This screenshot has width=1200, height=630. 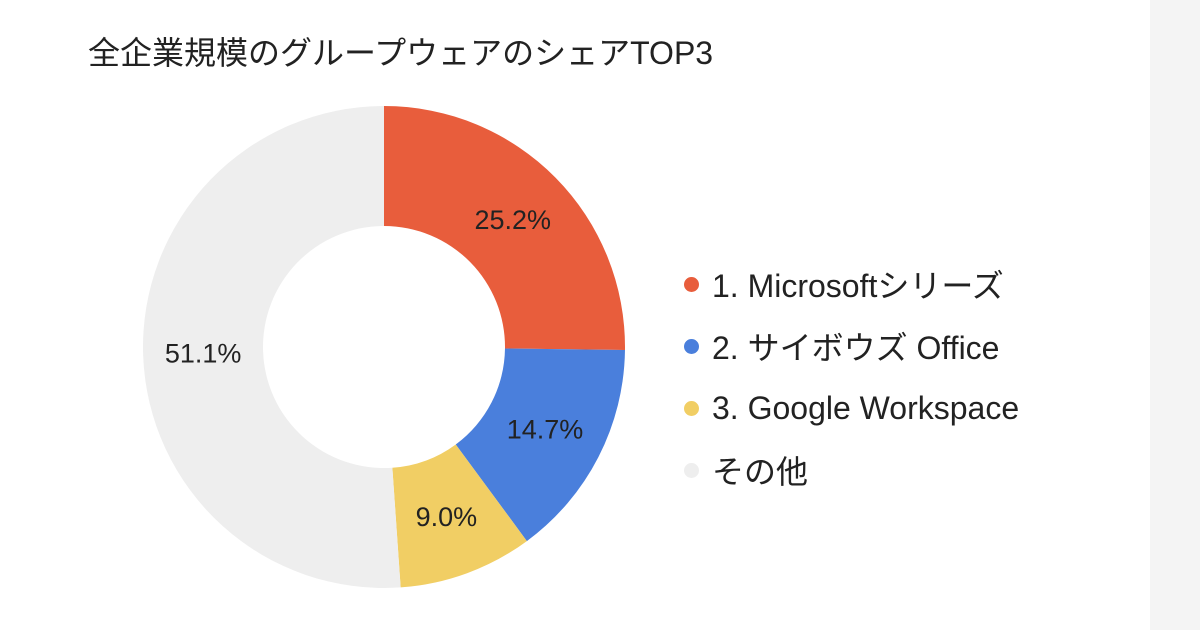 What do you see at coordinates (203, 353) in the screenshot?
I see `slice-label-4: 51.1%` at bounding box center [203, 353].